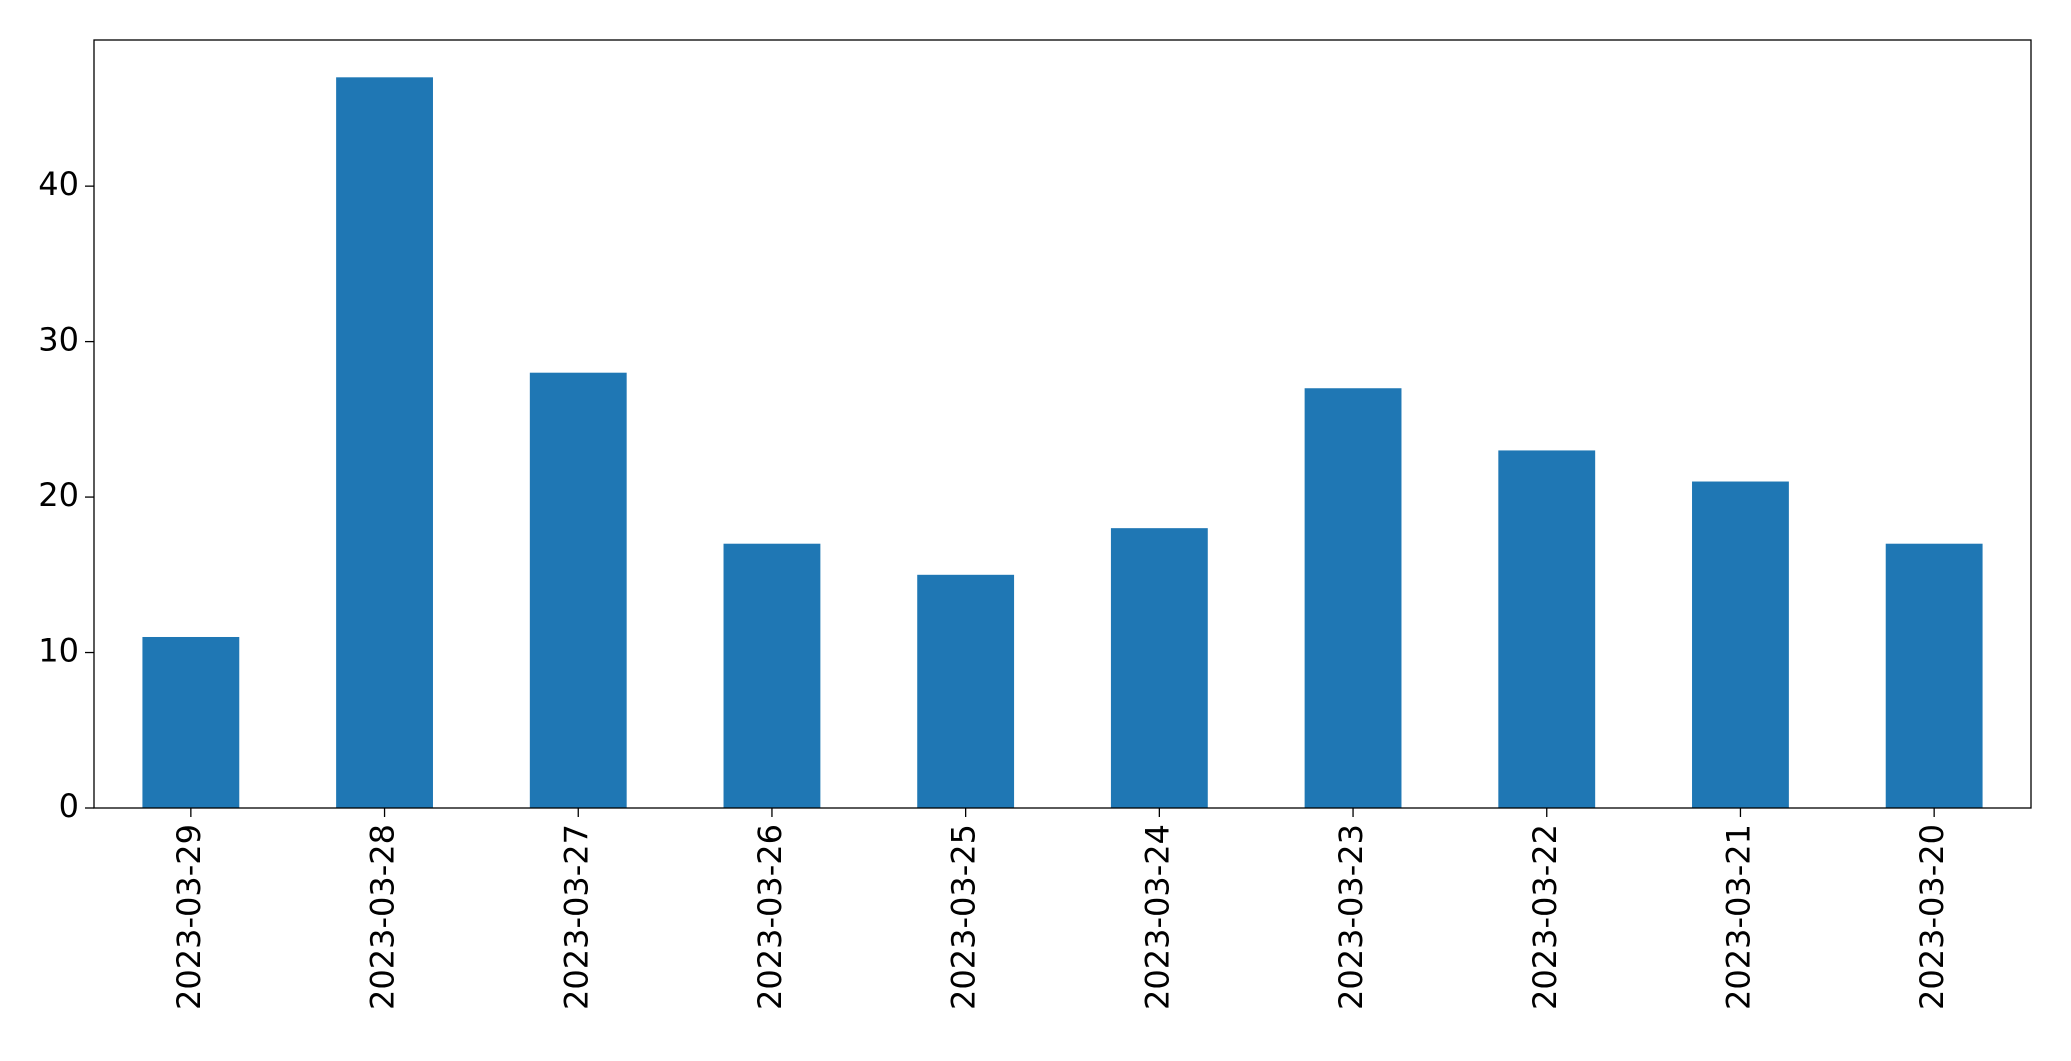  What do you see at coordinates (1157, 917) in the screenshot?
I see `x-tick-label: 2023-03-24` at bounding box center [1157, 917].